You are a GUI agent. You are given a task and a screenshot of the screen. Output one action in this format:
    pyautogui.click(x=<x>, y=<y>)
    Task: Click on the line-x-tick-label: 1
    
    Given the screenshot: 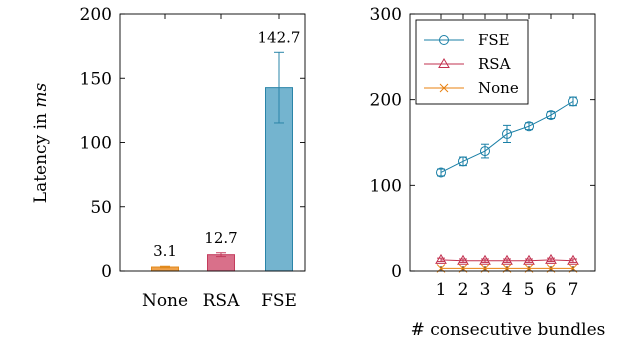 What is the action you would take?
    pyautogui.click(x=441, y=290)
    